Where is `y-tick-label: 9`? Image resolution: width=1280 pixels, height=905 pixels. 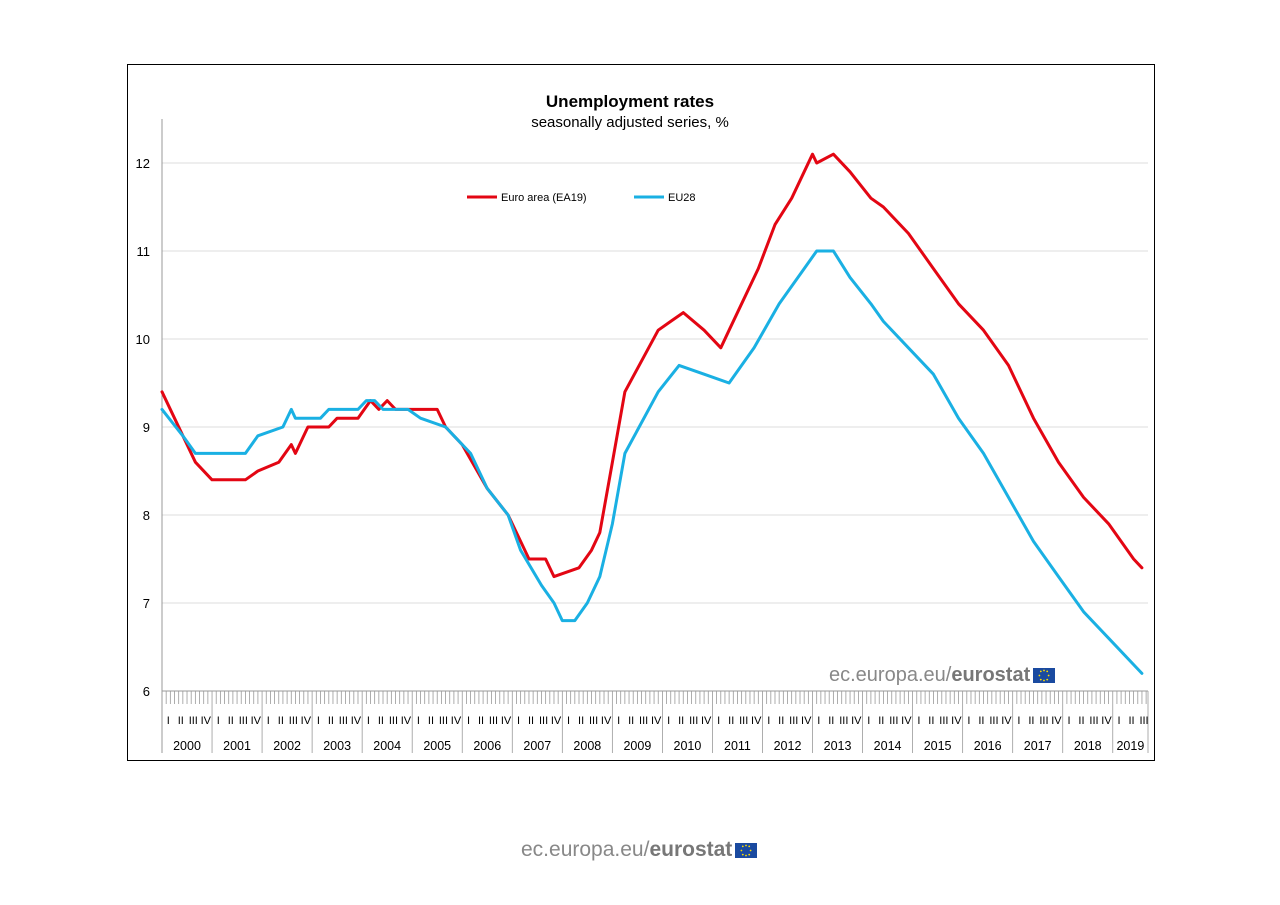
y-tick-label: 9 is located at coordinates (146, 427).